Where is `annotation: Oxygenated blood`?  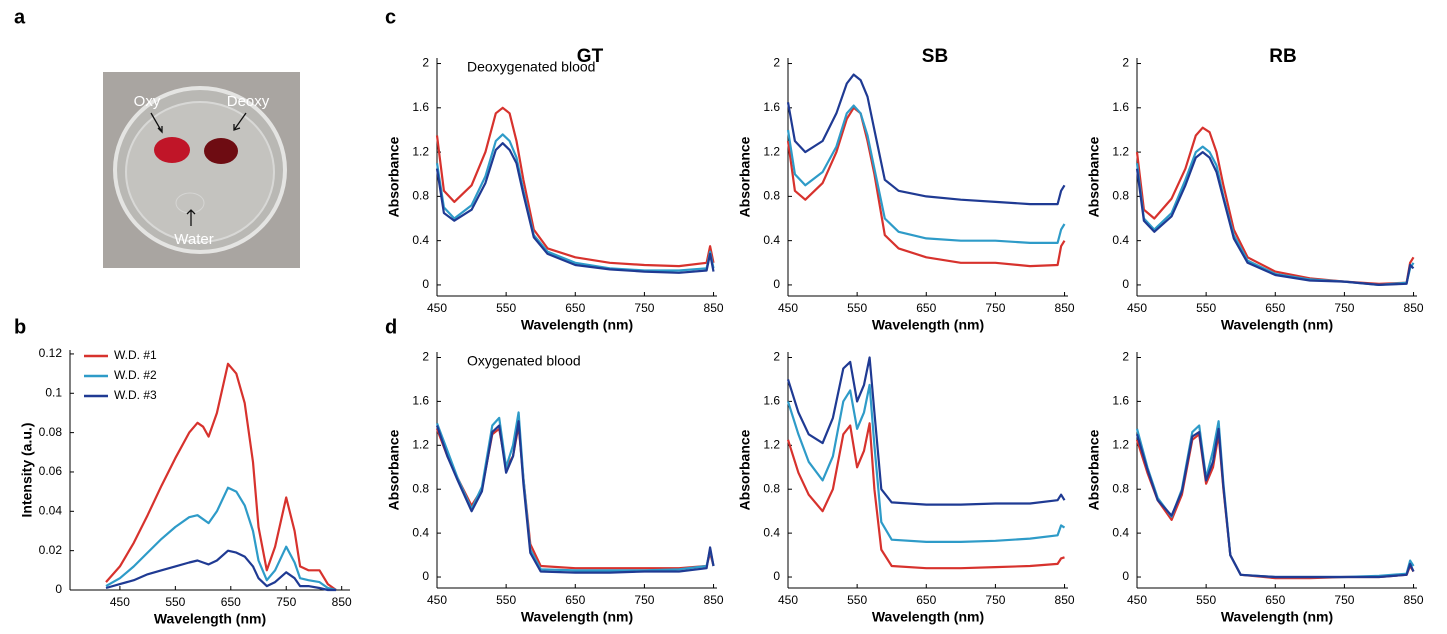 annotation: Oxygenated blood is located at coordinates (524, 361).